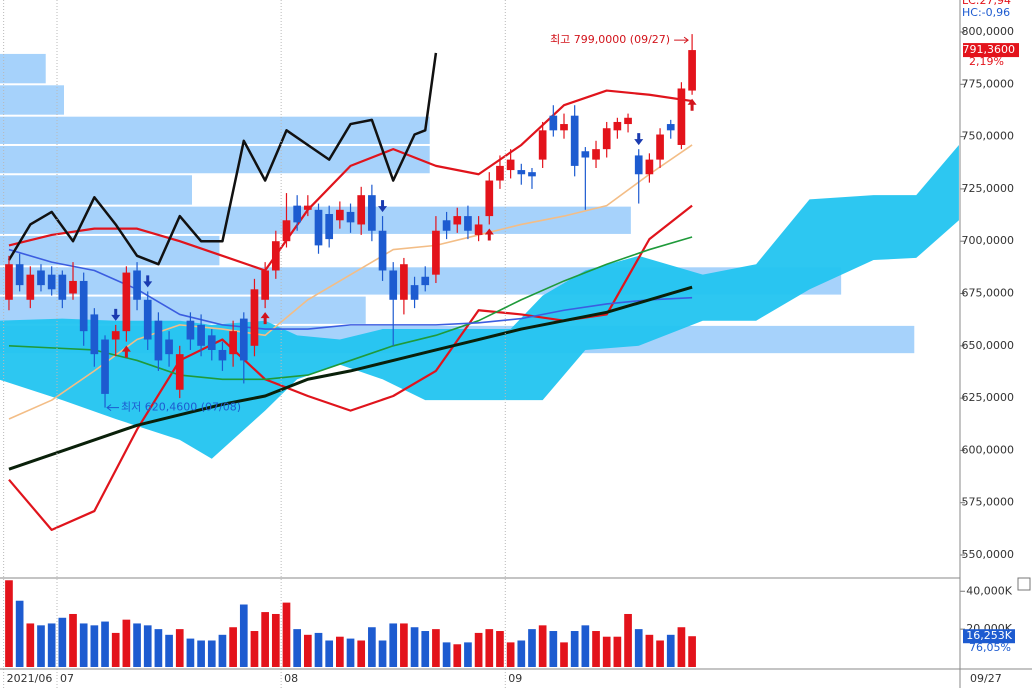 The width and height of the screenshot is (1032, 688). Describe the element at coordinates (988, 502) in the screenshot. I see `y-tick-label: 575,0000` at that location.